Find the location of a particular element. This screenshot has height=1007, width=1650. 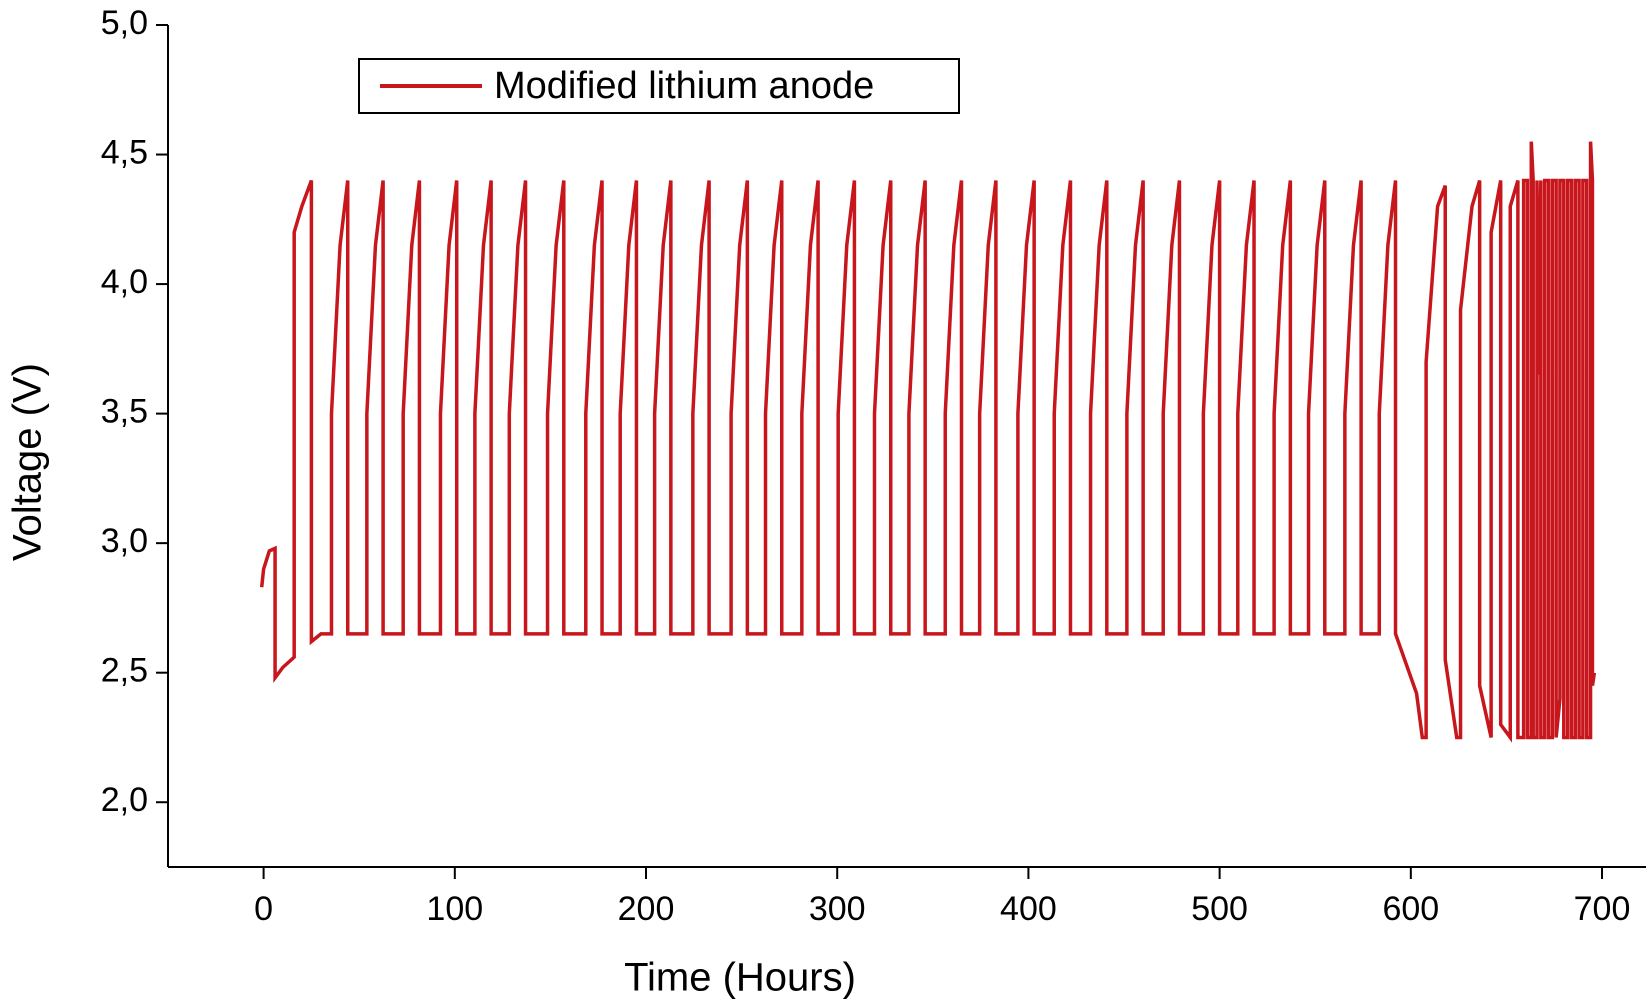

y-tick-label: 5,0 is located at coordinates (124, 23).